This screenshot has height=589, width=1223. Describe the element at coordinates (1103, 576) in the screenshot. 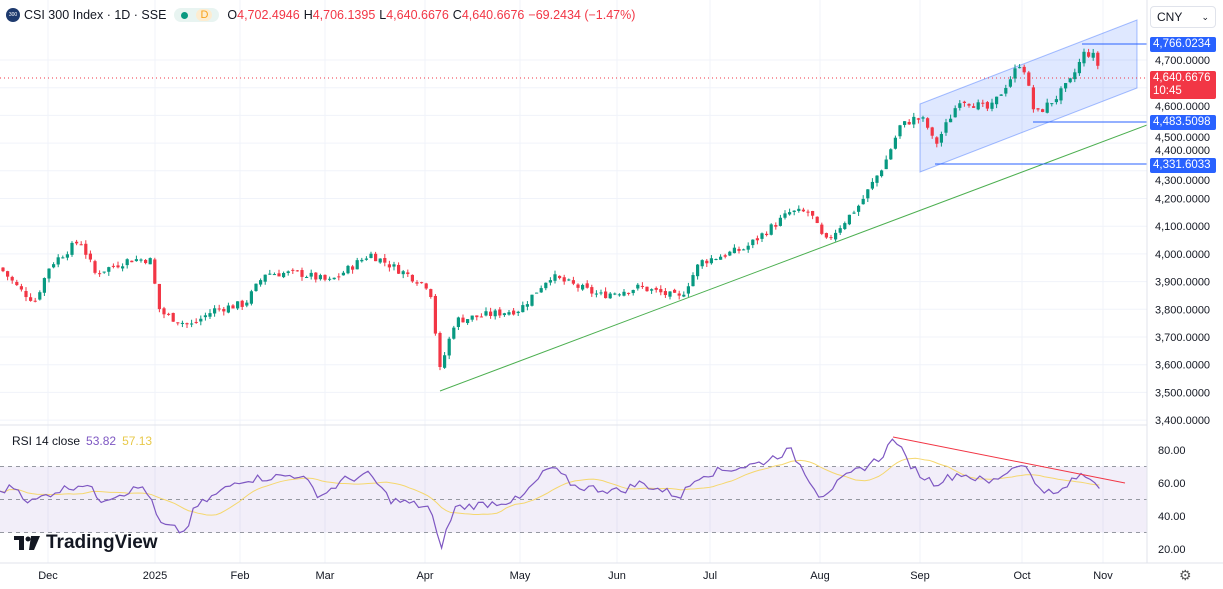

I see `time-tick-label: Nov` at that location.